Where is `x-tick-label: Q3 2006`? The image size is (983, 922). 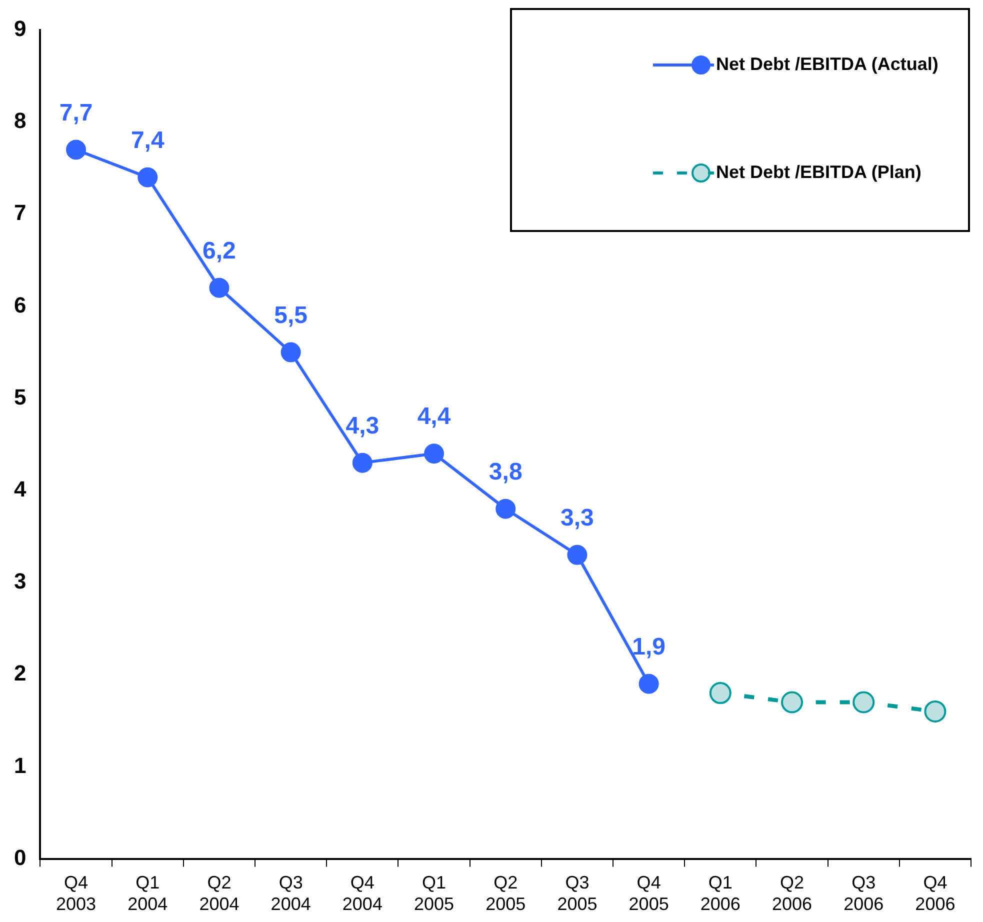 x-tick-label: Q3 2006 is located at coordinates (864, 893).